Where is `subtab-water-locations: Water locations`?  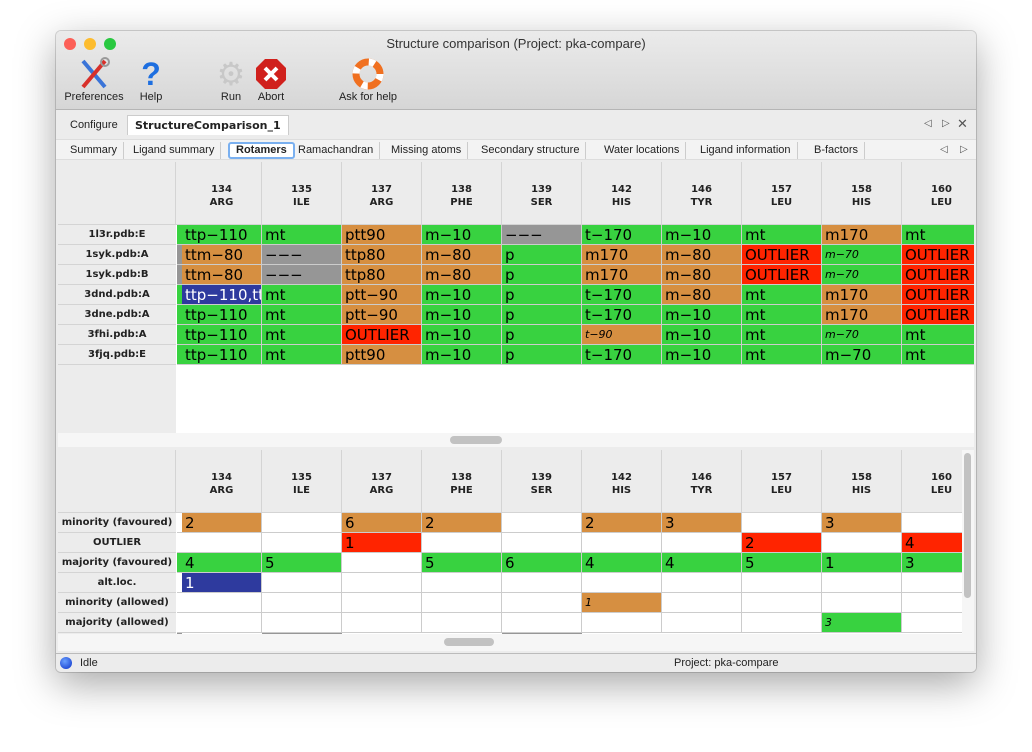
subtab-water-locations: Water locations is located at coordinates (642, 150).